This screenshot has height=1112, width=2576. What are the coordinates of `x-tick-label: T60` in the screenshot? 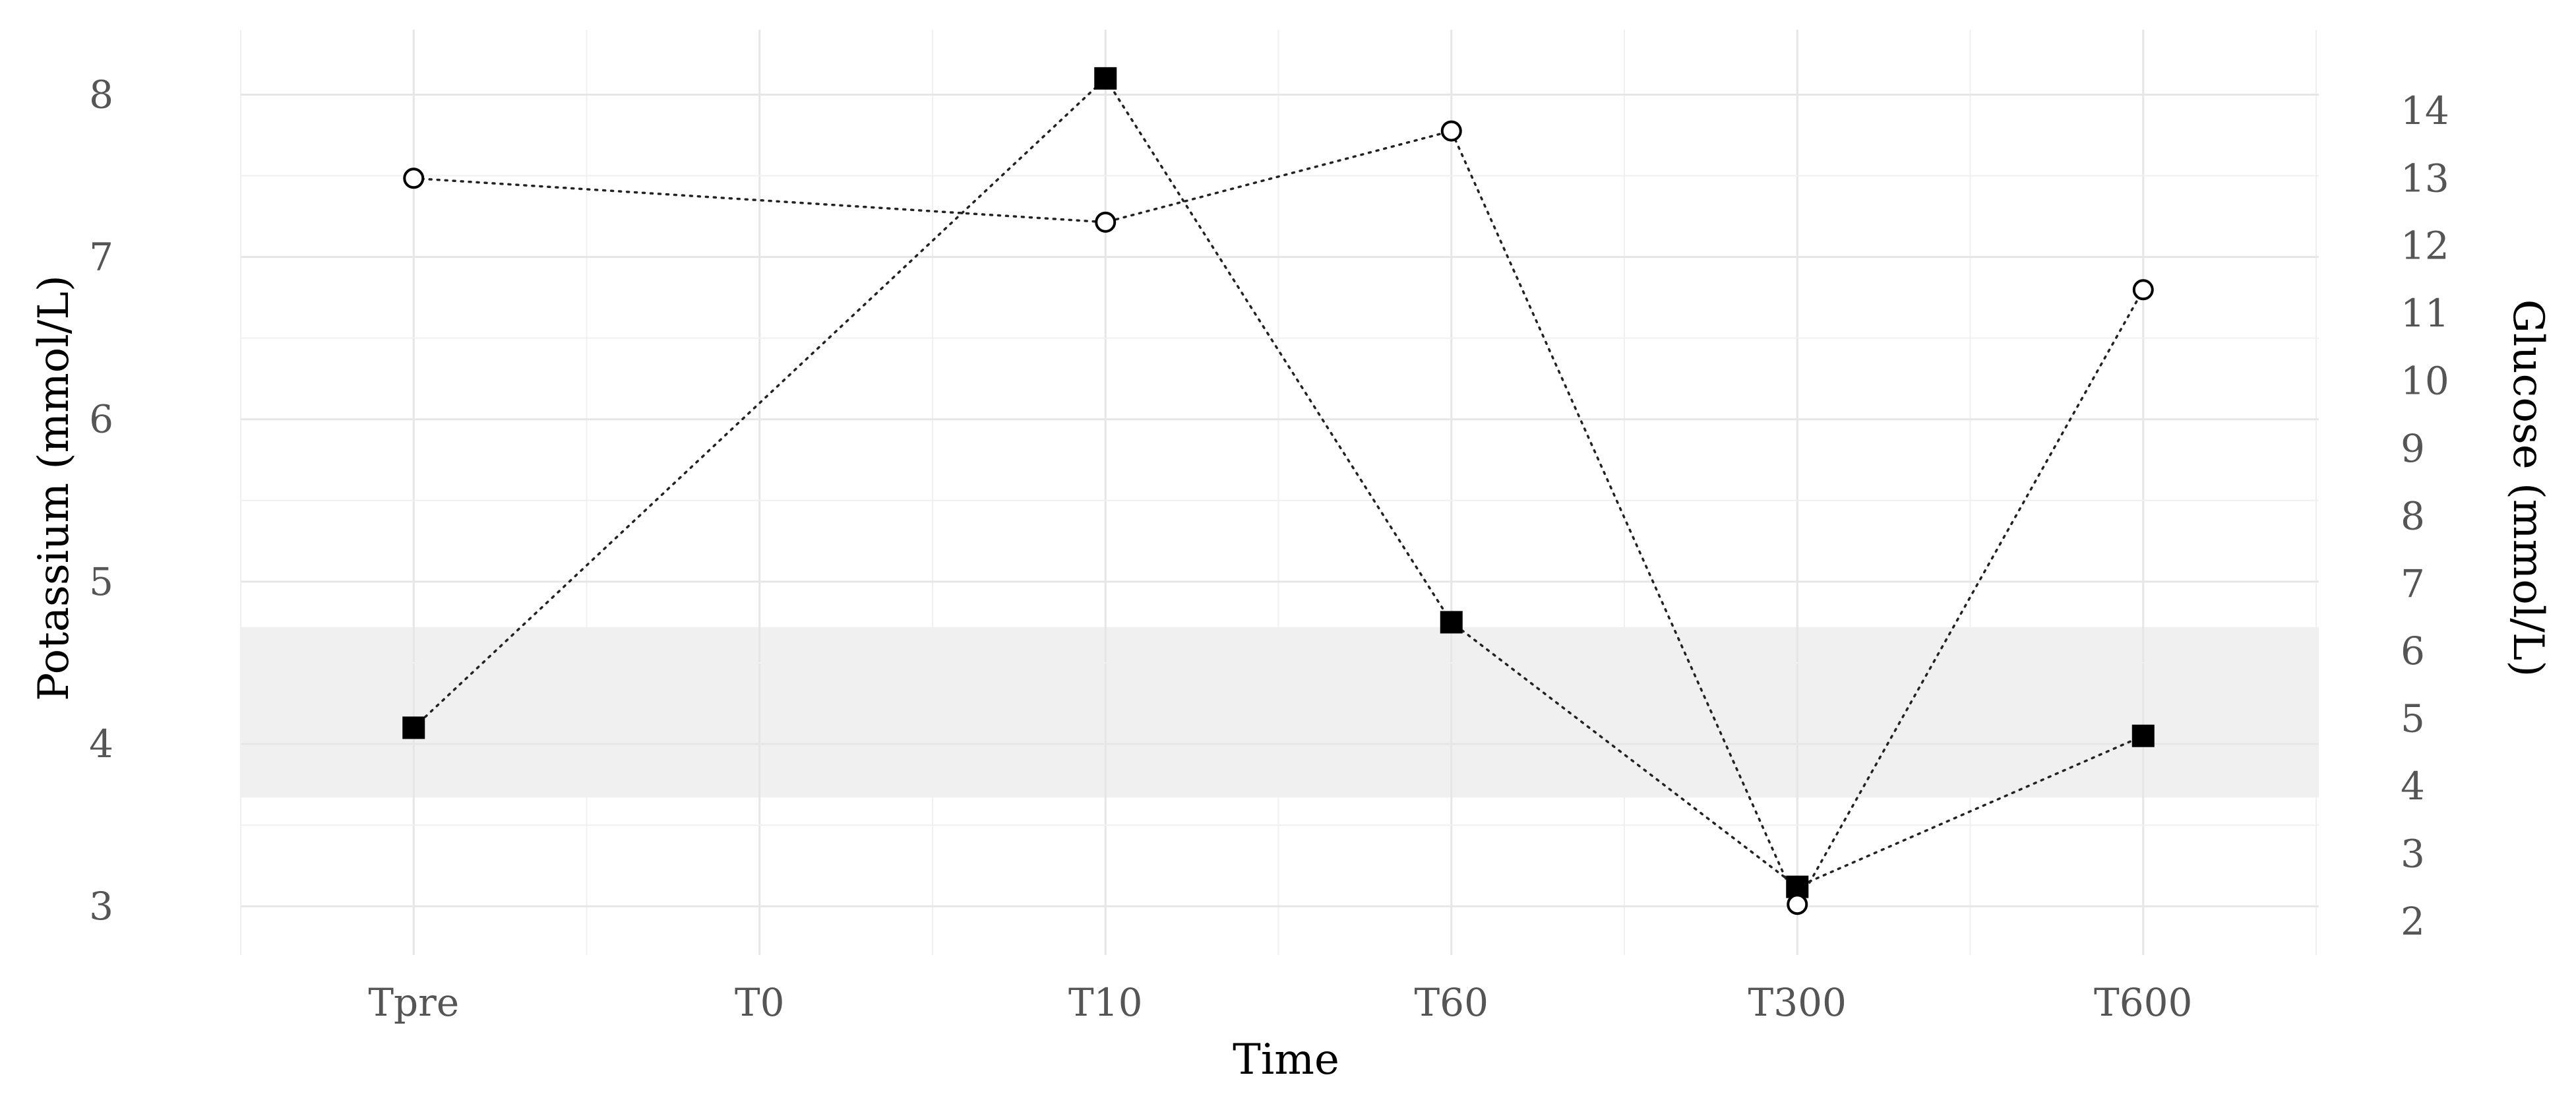 It's located at (1452, 1002).